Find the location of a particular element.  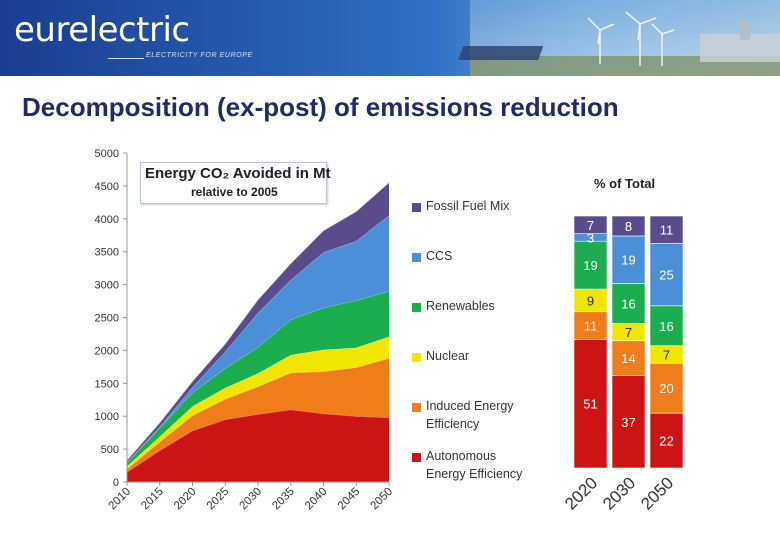

area-x-tick-label: 2040 is located at coordinates (316, 499).